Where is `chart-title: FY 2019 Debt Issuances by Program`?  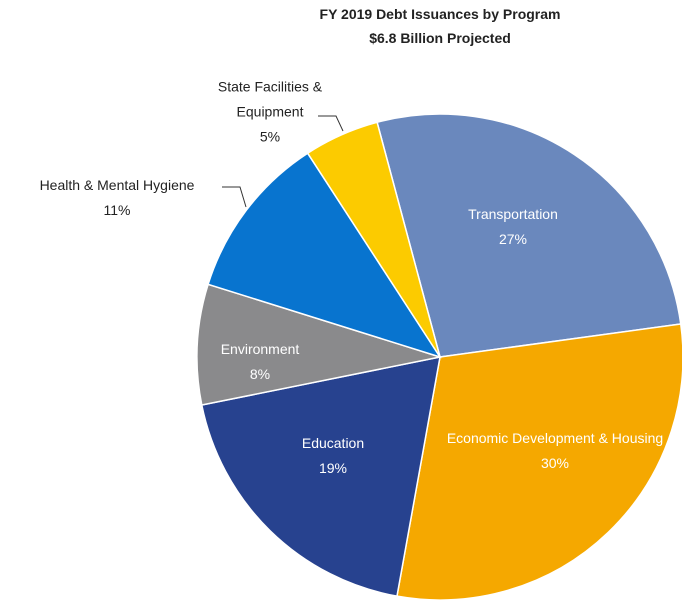
chart-title: FY 2019 Debt Issuances by Program is located at coordinates (440, 14).